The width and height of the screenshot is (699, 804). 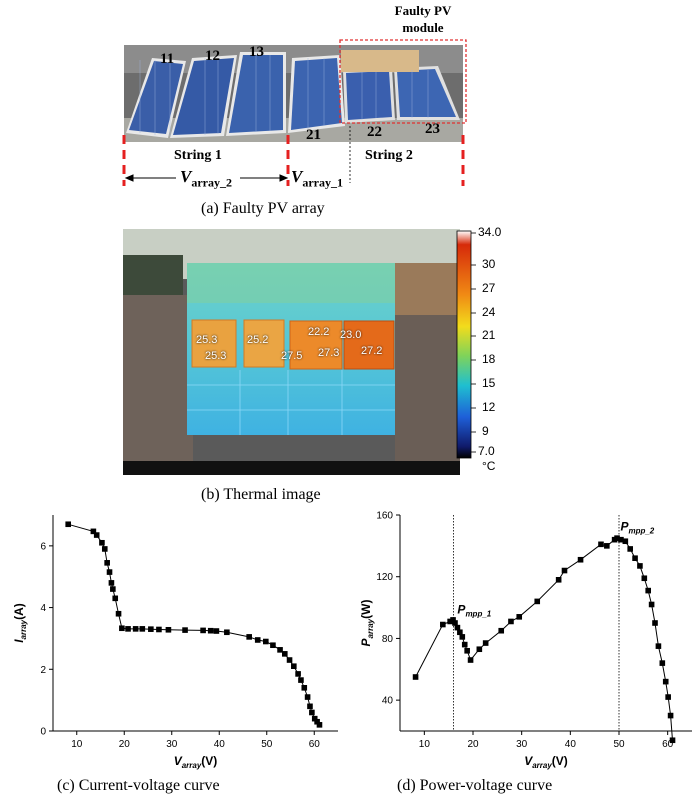 What do you see at coordinates (489, 264) in the screenshot?
I see `cbar-tick-30: 30` at bounding box center [489, 264].